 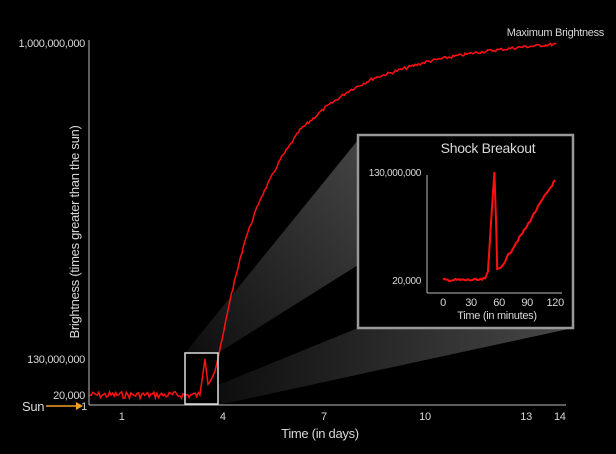 I want to click on inset-x-tick-label: 0, so click(x=443, y=303).